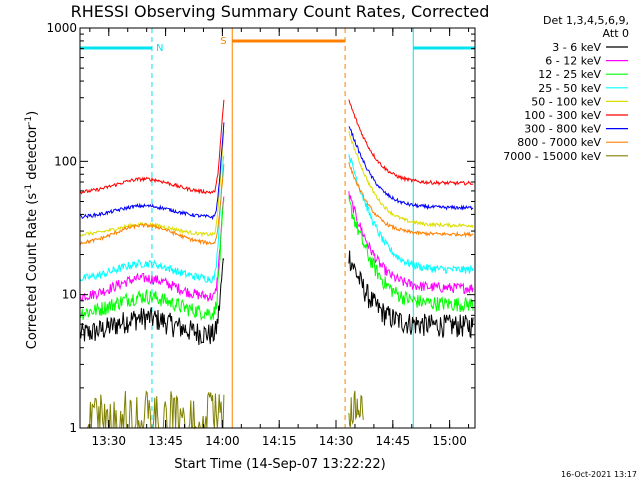 This screenshot has height=480, width=640. I want to click on x-tick-label-4: 14:30, so click(336, 441).